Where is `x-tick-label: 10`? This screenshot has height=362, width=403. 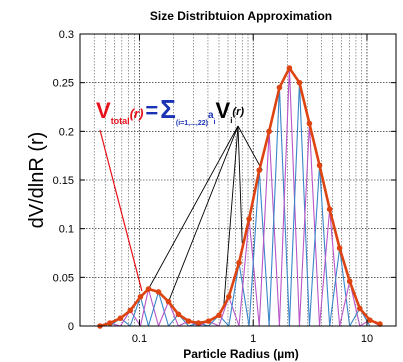 x-tick-label: 10 is located at coordinates (367, 339).